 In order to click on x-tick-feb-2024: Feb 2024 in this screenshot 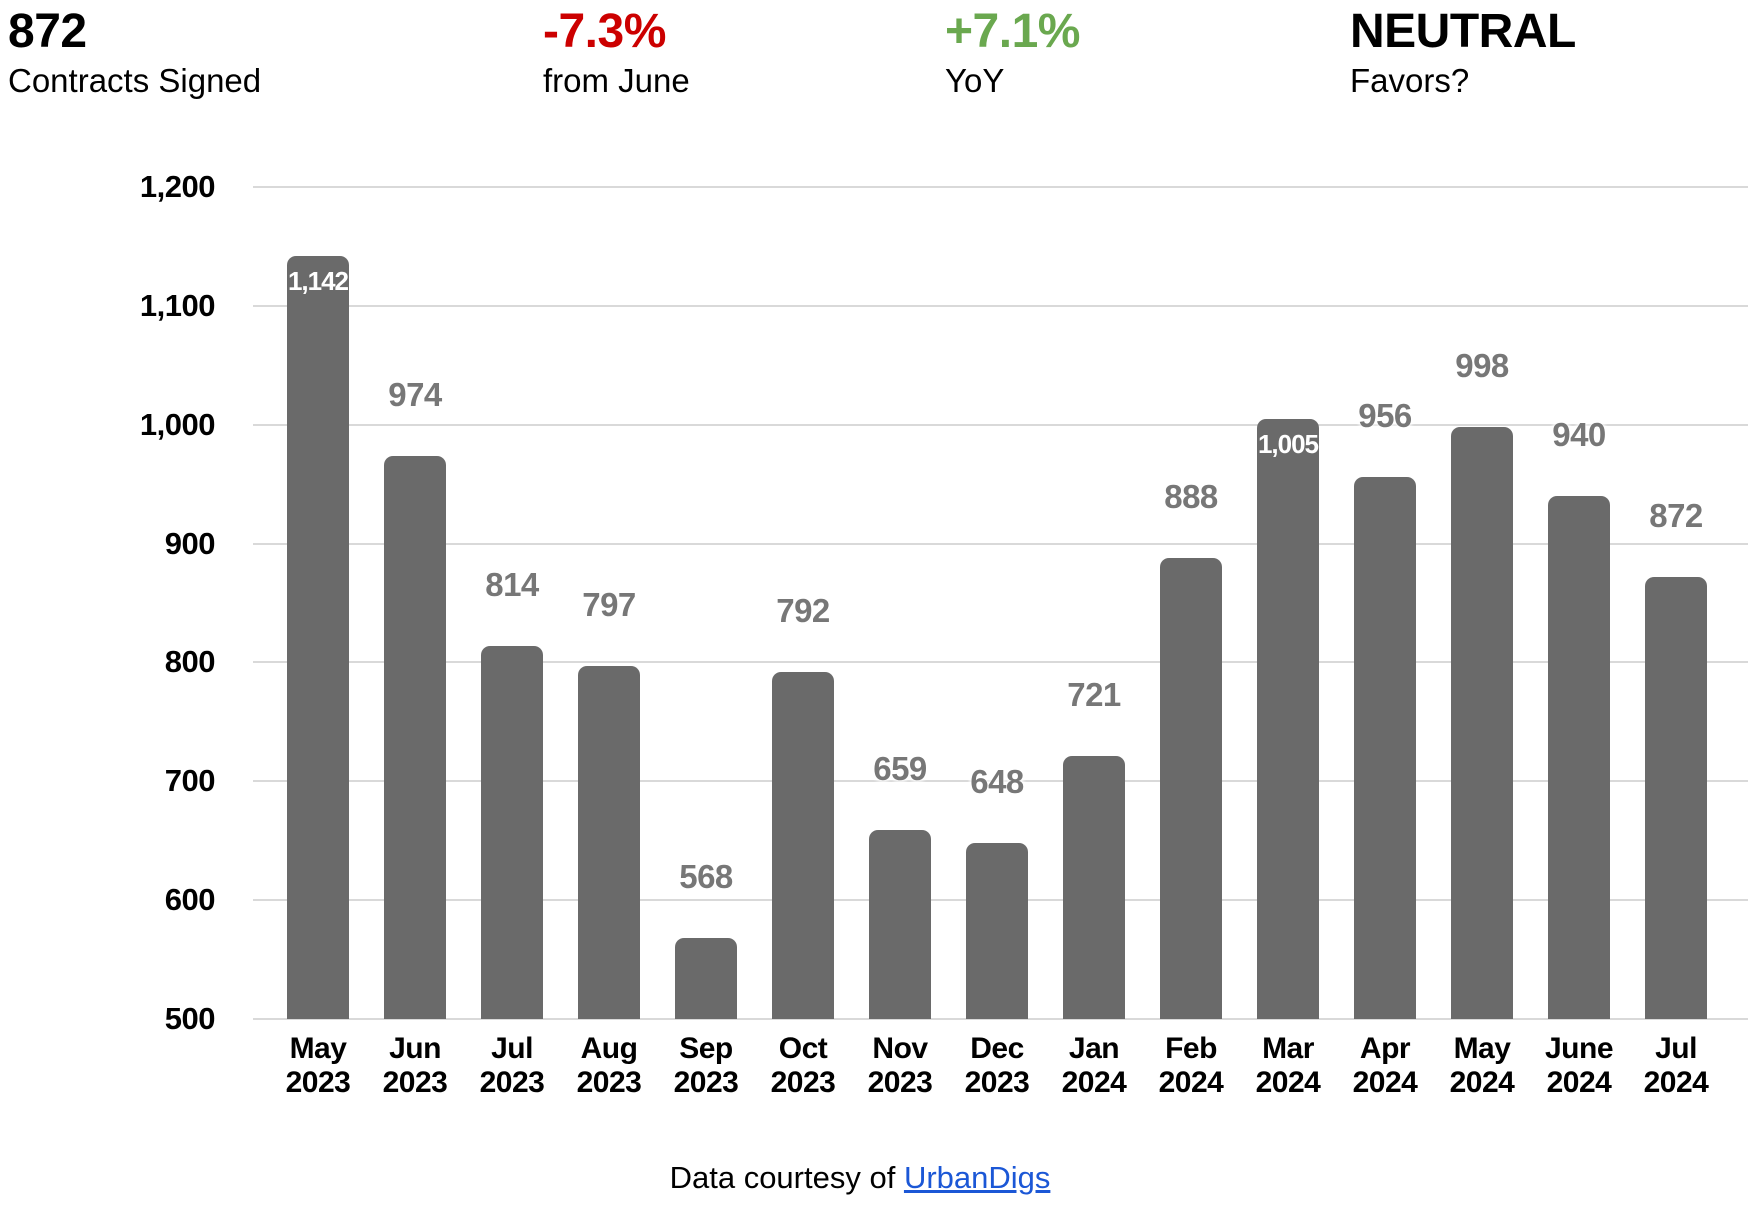, I will do `click(1191, 1065)`.